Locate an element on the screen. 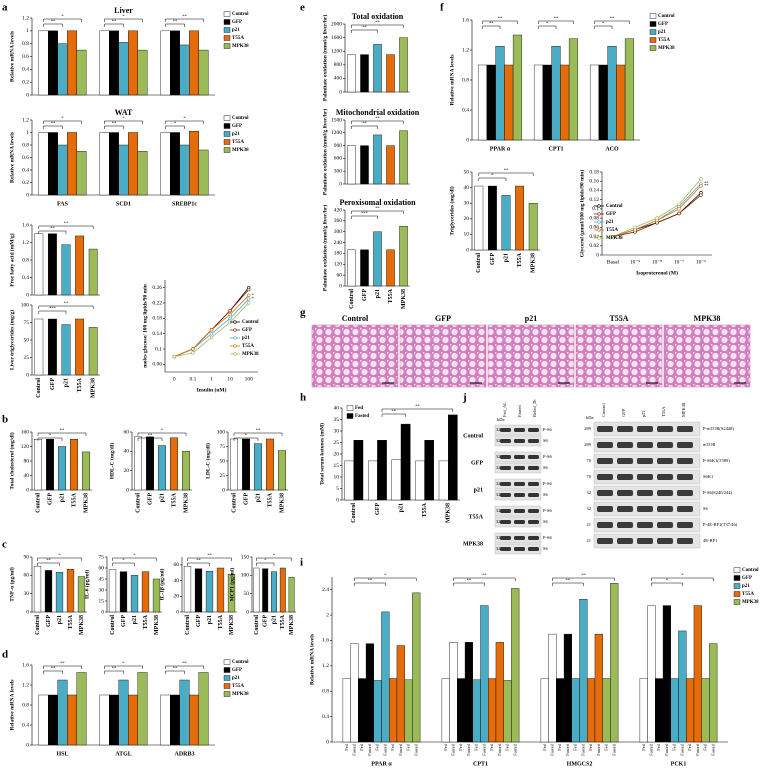 This screenshot has height=780, width=778. y-axis-label: Total cholesterol (mg/dl) is located at coordinates (11, 460).